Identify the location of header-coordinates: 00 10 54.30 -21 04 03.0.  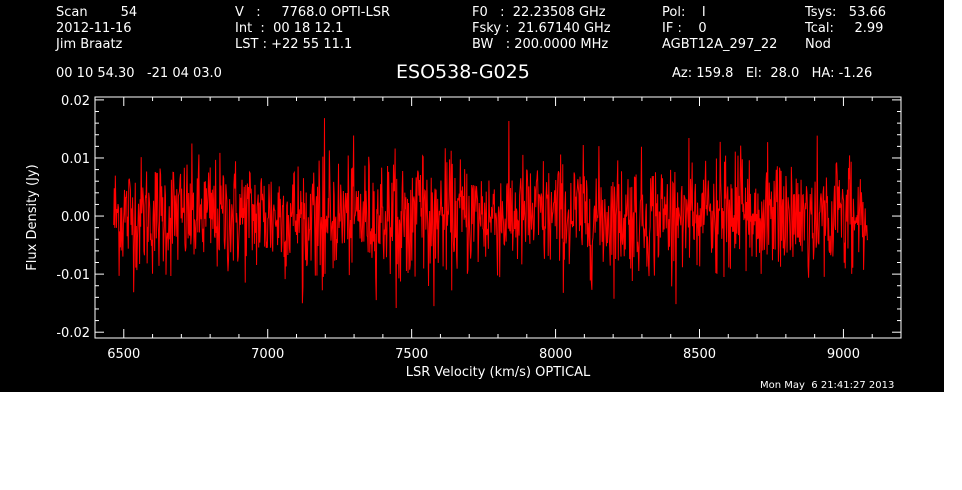
(139, 73).